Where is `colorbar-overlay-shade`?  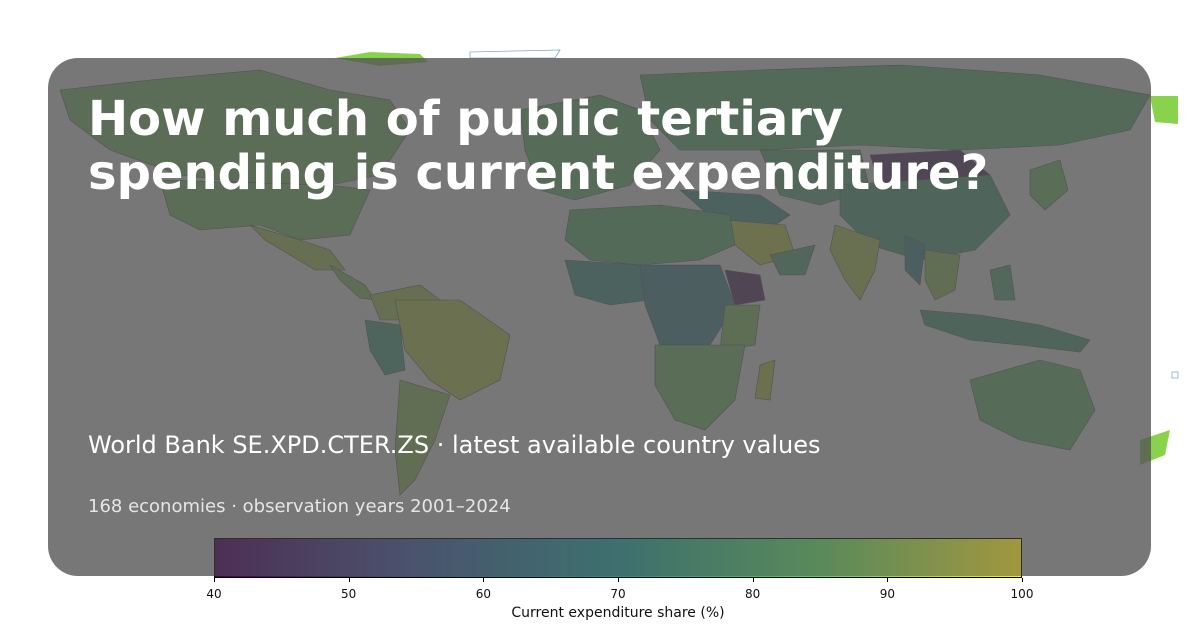
colorbar-overlay-shade is located at coordinates (618, 557).